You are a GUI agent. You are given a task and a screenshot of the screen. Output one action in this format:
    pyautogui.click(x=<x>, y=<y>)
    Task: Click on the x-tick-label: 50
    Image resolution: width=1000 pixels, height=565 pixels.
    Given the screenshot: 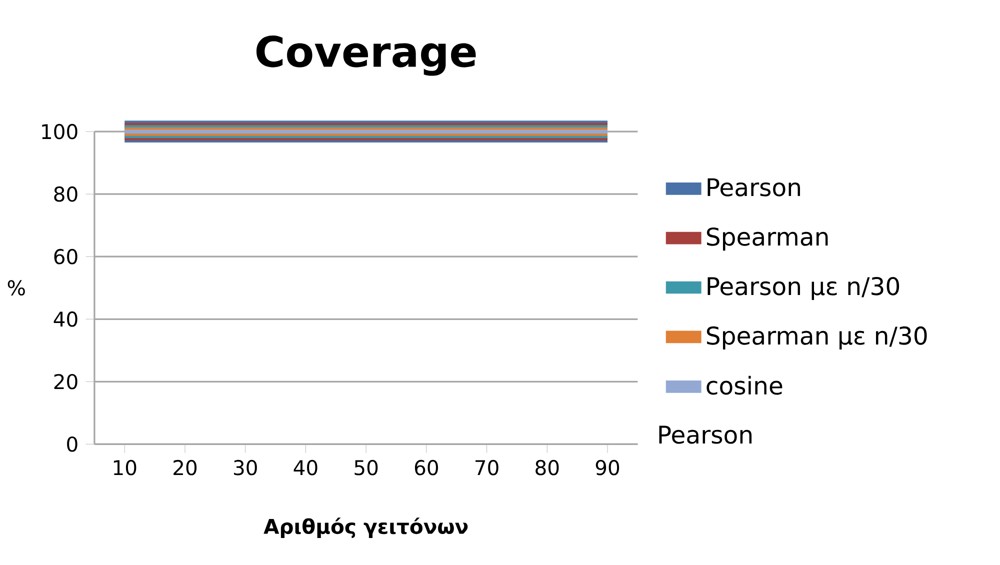 What is the action you would take?
    pyautogui.click(x=366, y=468)
    